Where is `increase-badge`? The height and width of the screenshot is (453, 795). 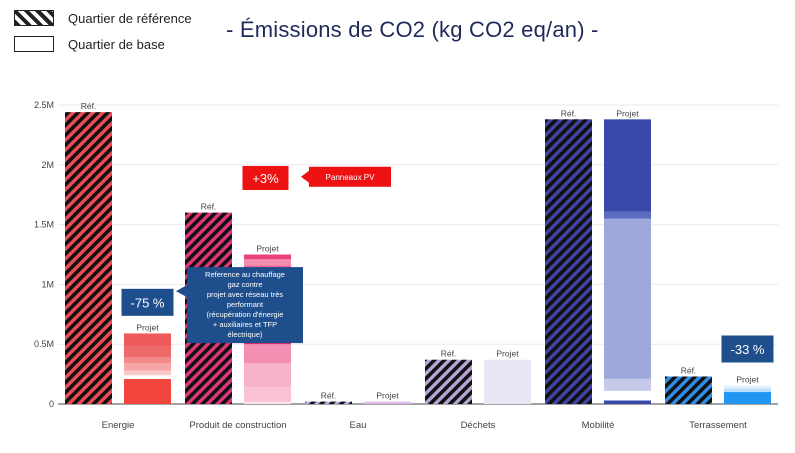
increase-badge is located at coordinates (265, 177).